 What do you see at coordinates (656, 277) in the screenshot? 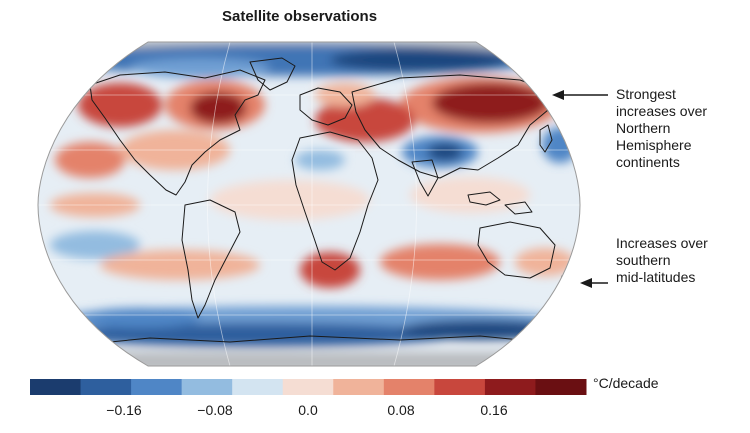
I see `annotation-southern-line: mid-latitudes` at bounding box center [656, 277].